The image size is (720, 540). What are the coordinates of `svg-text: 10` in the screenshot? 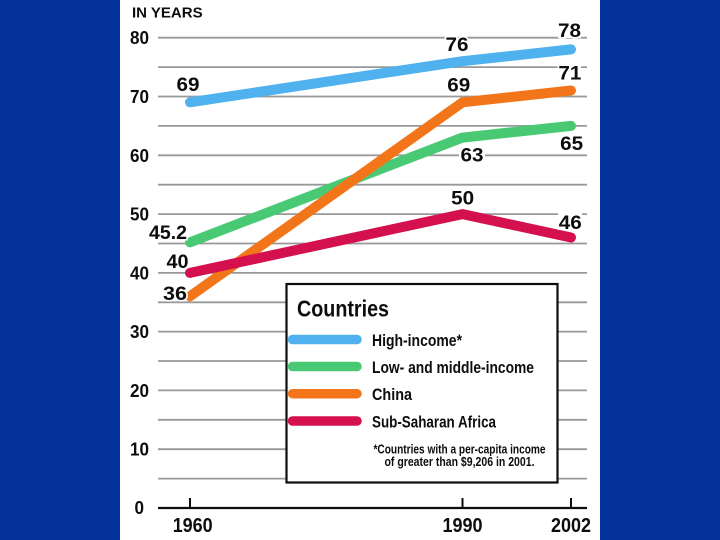 It's located at (139, 450).